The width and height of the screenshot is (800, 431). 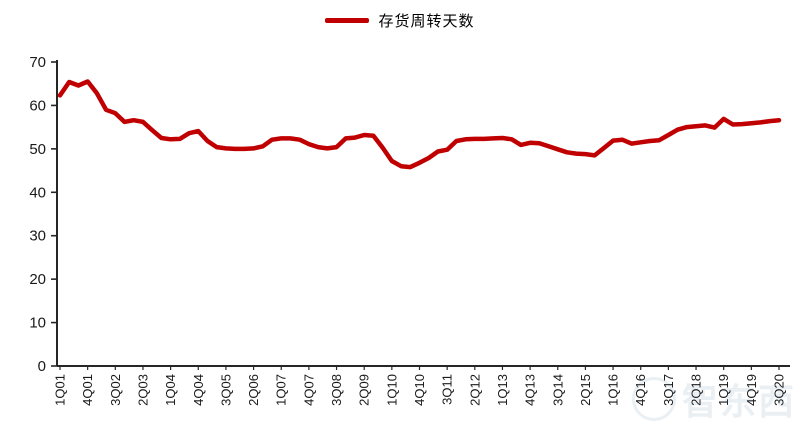 What do you see at coordinates (42, 366) in the screenshot?
I see `svg-text: 0` at bounding box center [42, 366].